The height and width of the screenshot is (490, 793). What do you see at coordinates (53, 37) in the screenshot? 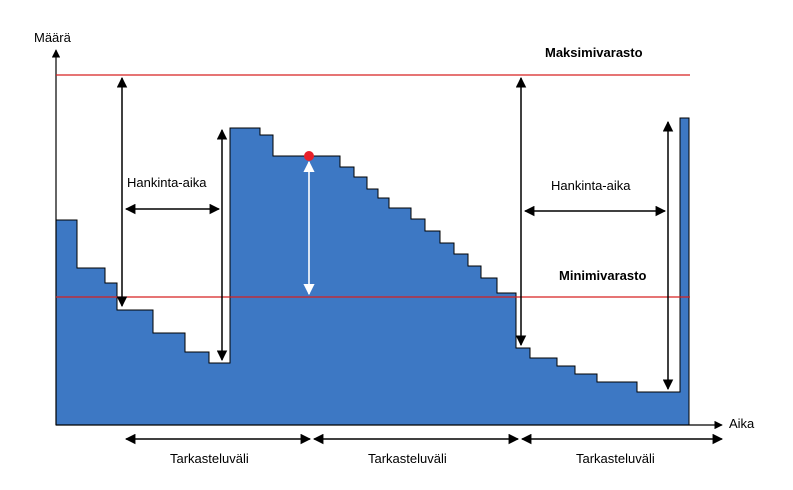
I see `y-axis-label: Määrä` at bounding box center [53, 37].